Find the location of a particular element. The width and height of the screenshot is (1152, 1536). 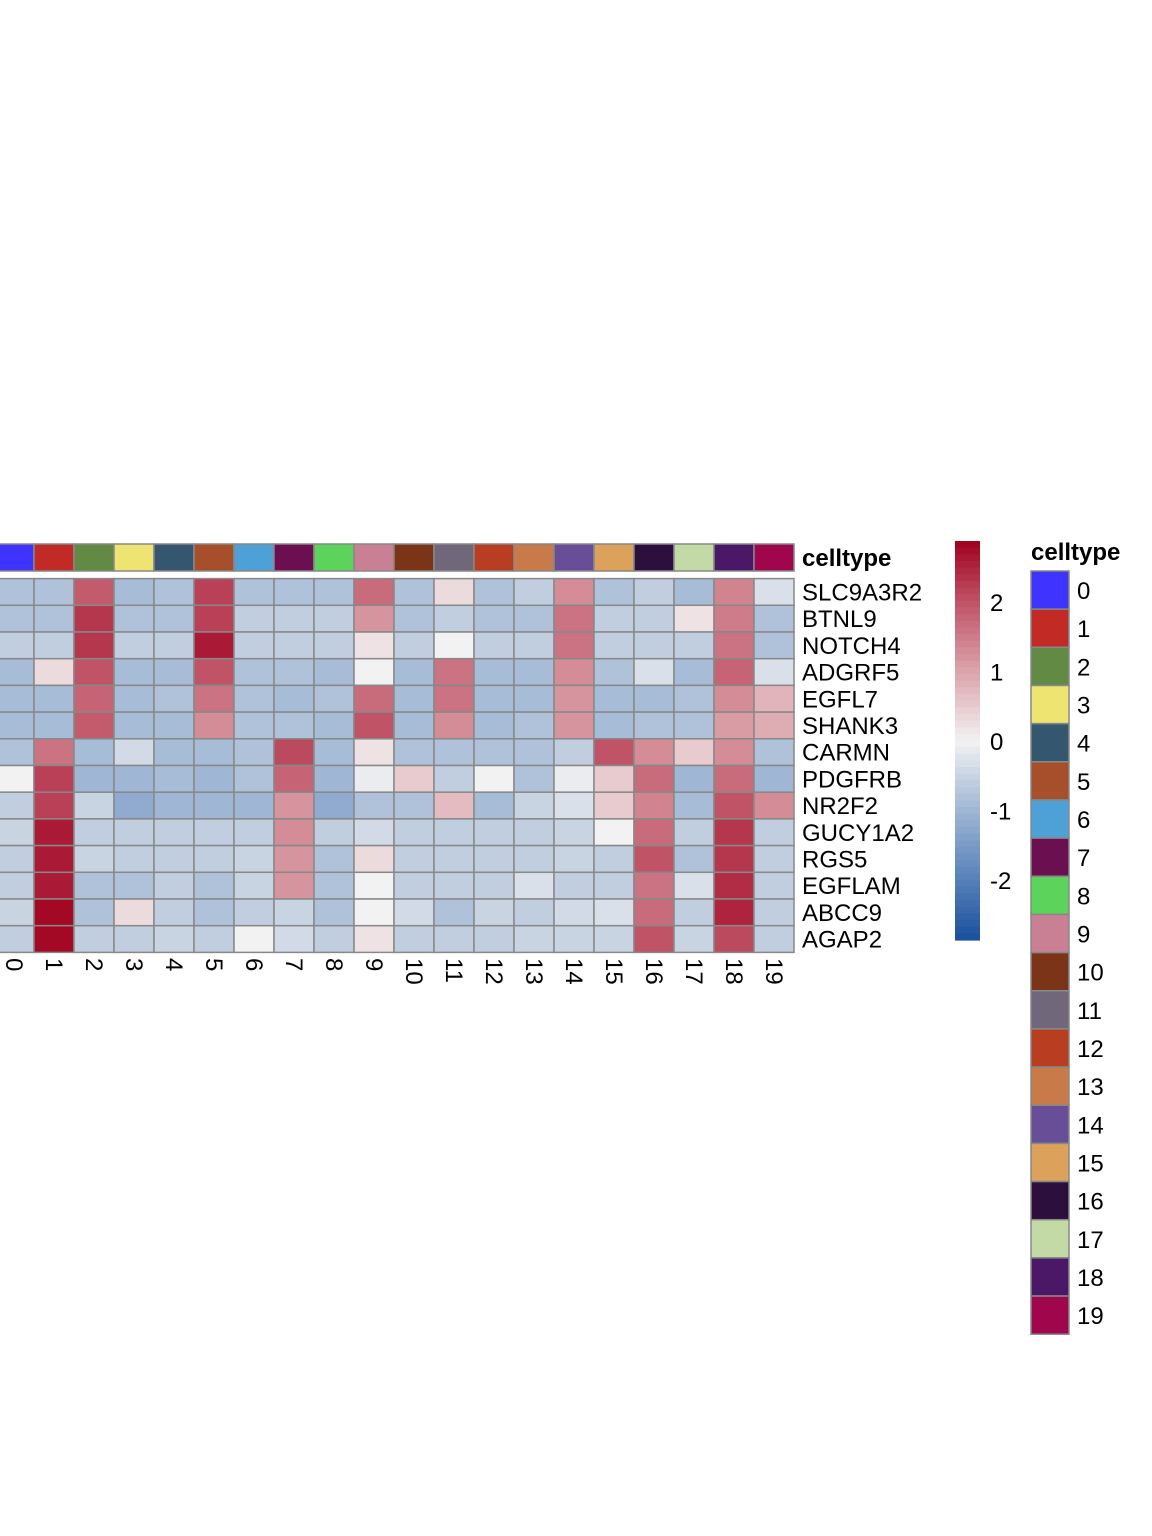

colorbar-tick-label: -2 is located at coordinates (1000, 881).